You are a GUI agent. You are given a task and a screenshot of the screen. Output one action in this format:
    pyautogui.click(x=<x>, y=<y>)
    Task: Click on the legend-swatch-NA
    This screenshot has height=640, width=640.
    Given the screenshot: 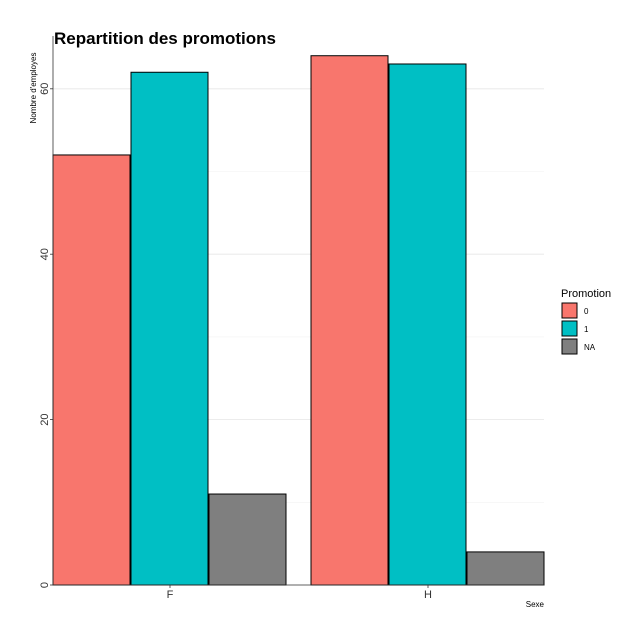 What is the action you would take?
    pyautogui.click(x=569, y=346)
    